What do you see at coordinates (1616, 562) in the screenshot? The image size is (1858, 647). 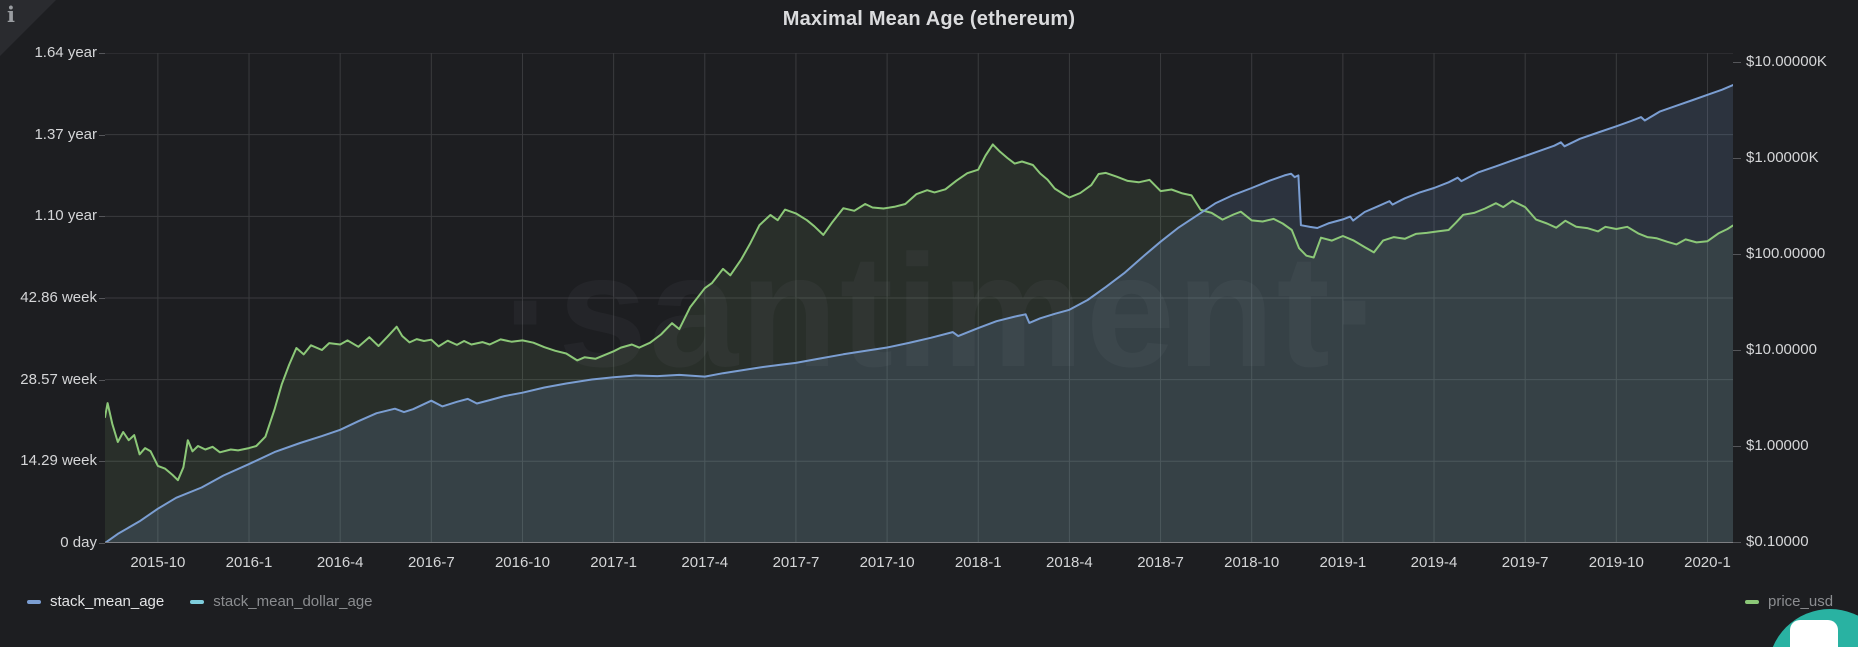 I see `x-tick-label: 2019-10` at bounding box center [1616, 562].